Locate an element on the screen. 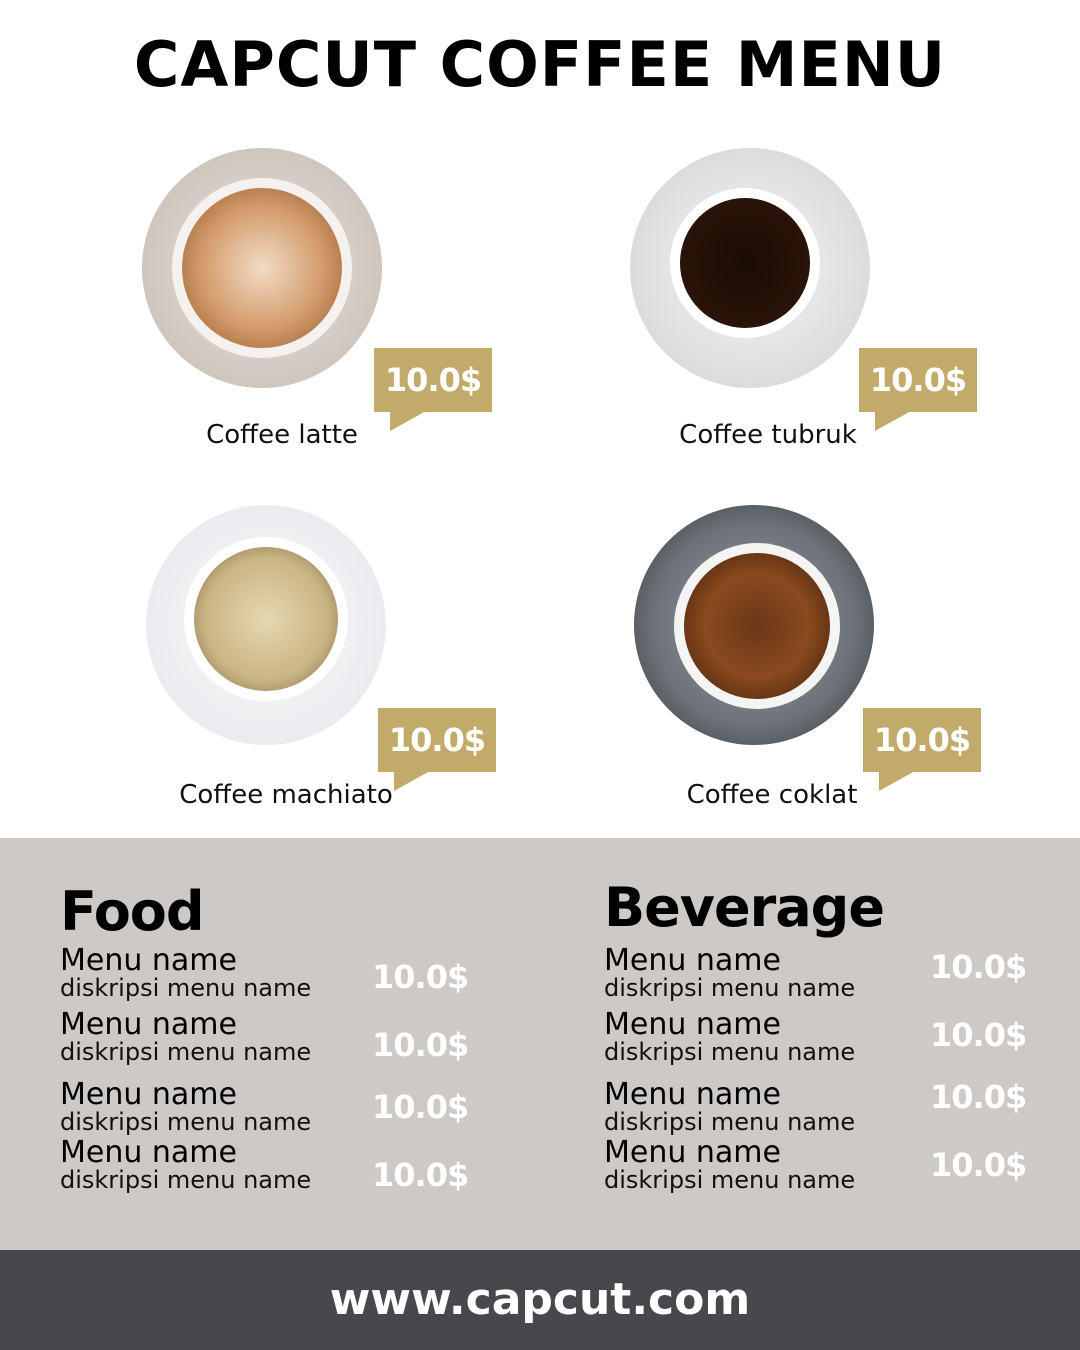  coffee-machiato-image is located at coordinates (266, 625).